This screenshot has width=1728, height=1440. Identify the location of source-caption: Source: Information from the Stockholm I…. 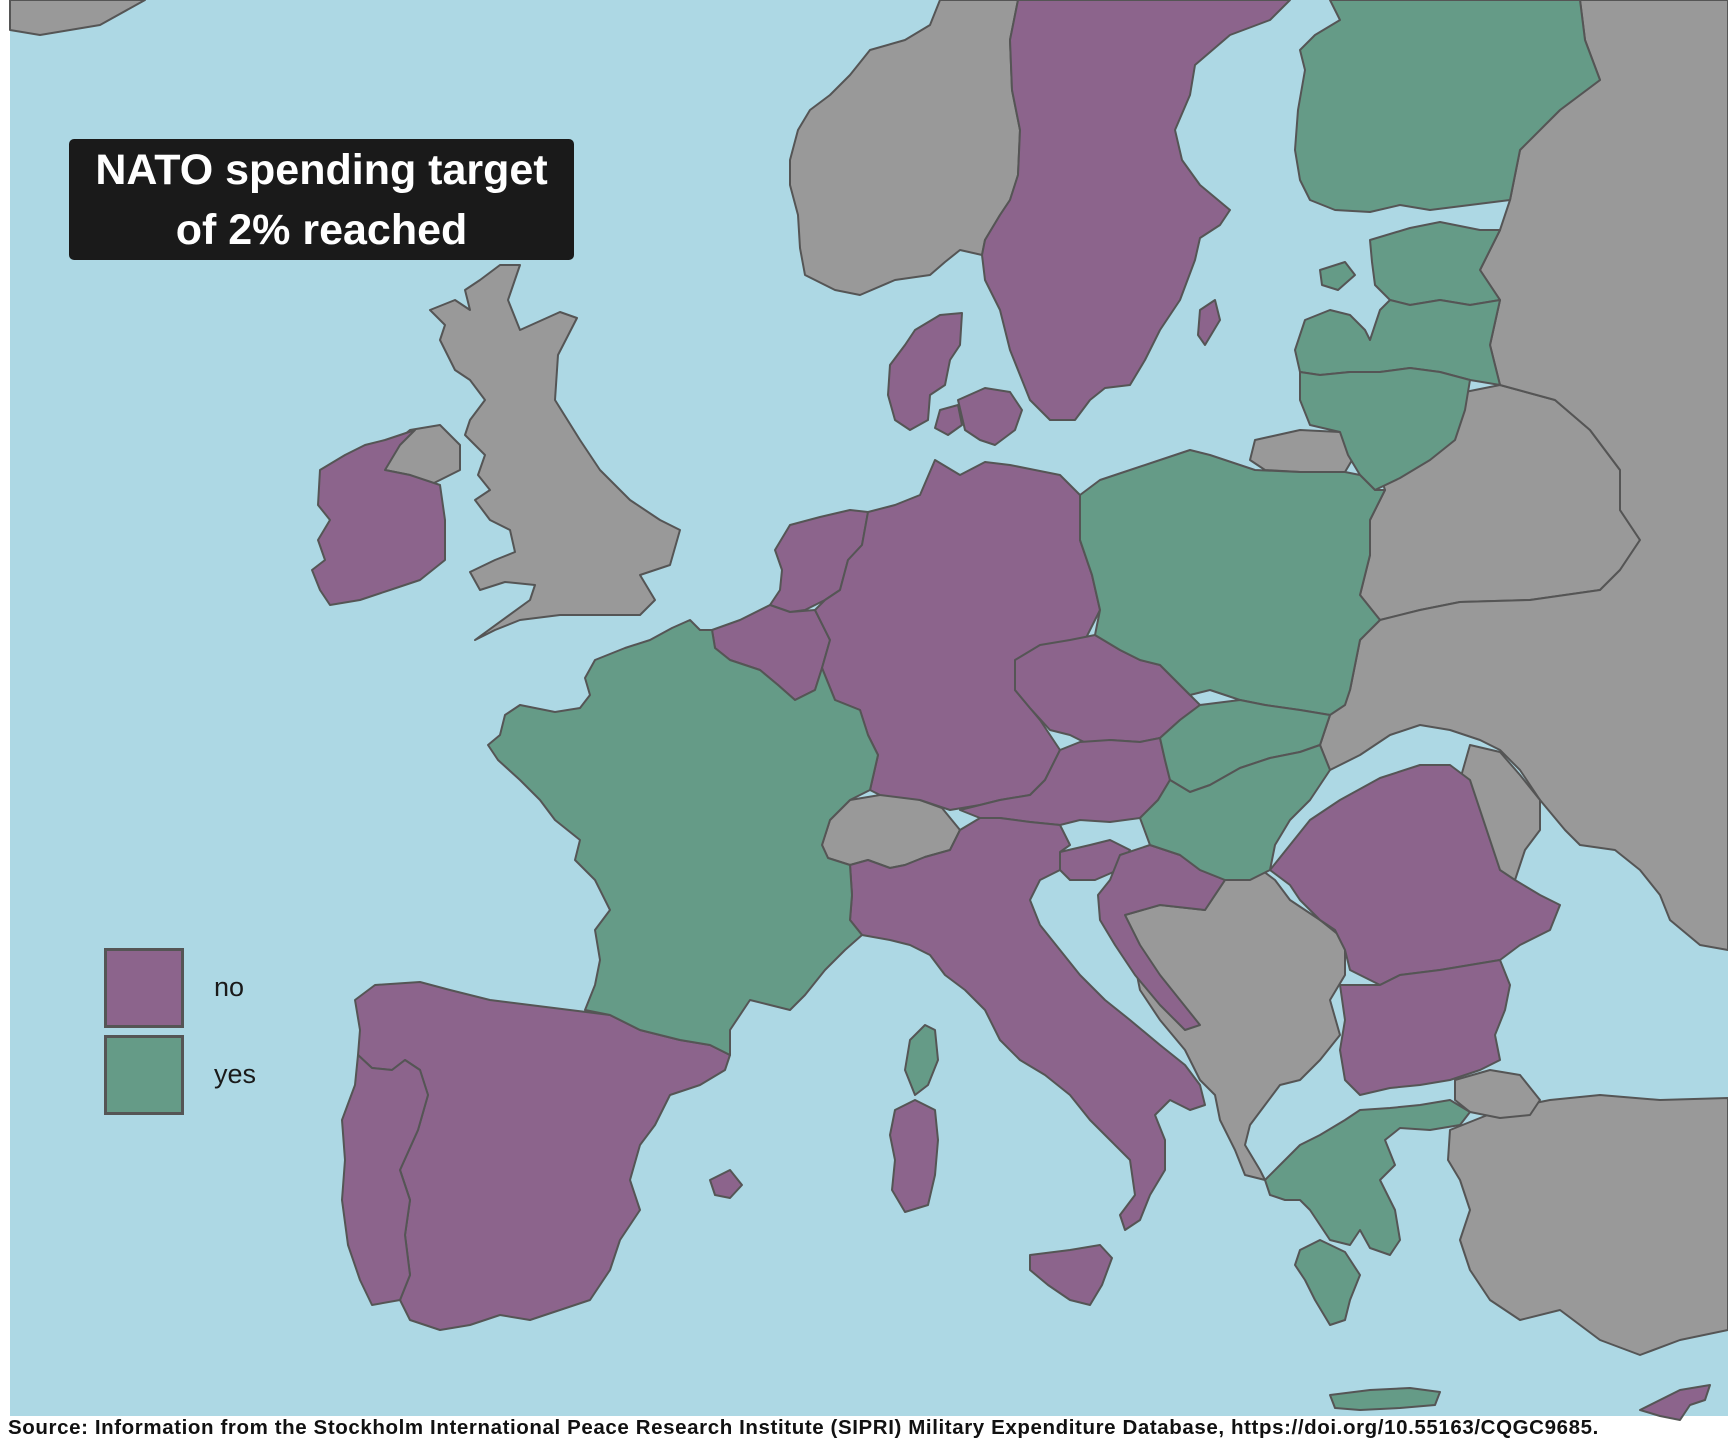
(803, 1428).